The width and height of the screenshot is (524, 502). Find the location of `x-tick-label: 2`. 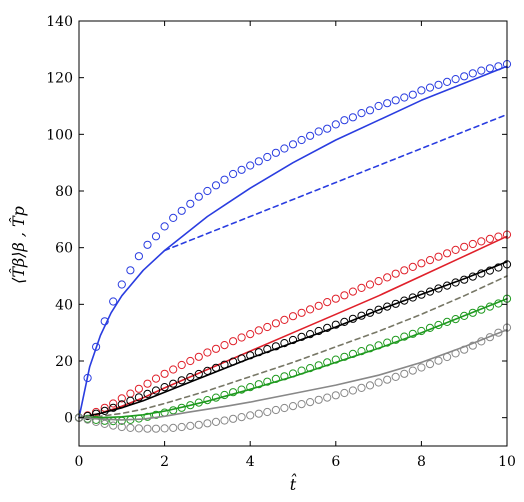

x-tick-label: 2 is located at coordinates (164, 462).